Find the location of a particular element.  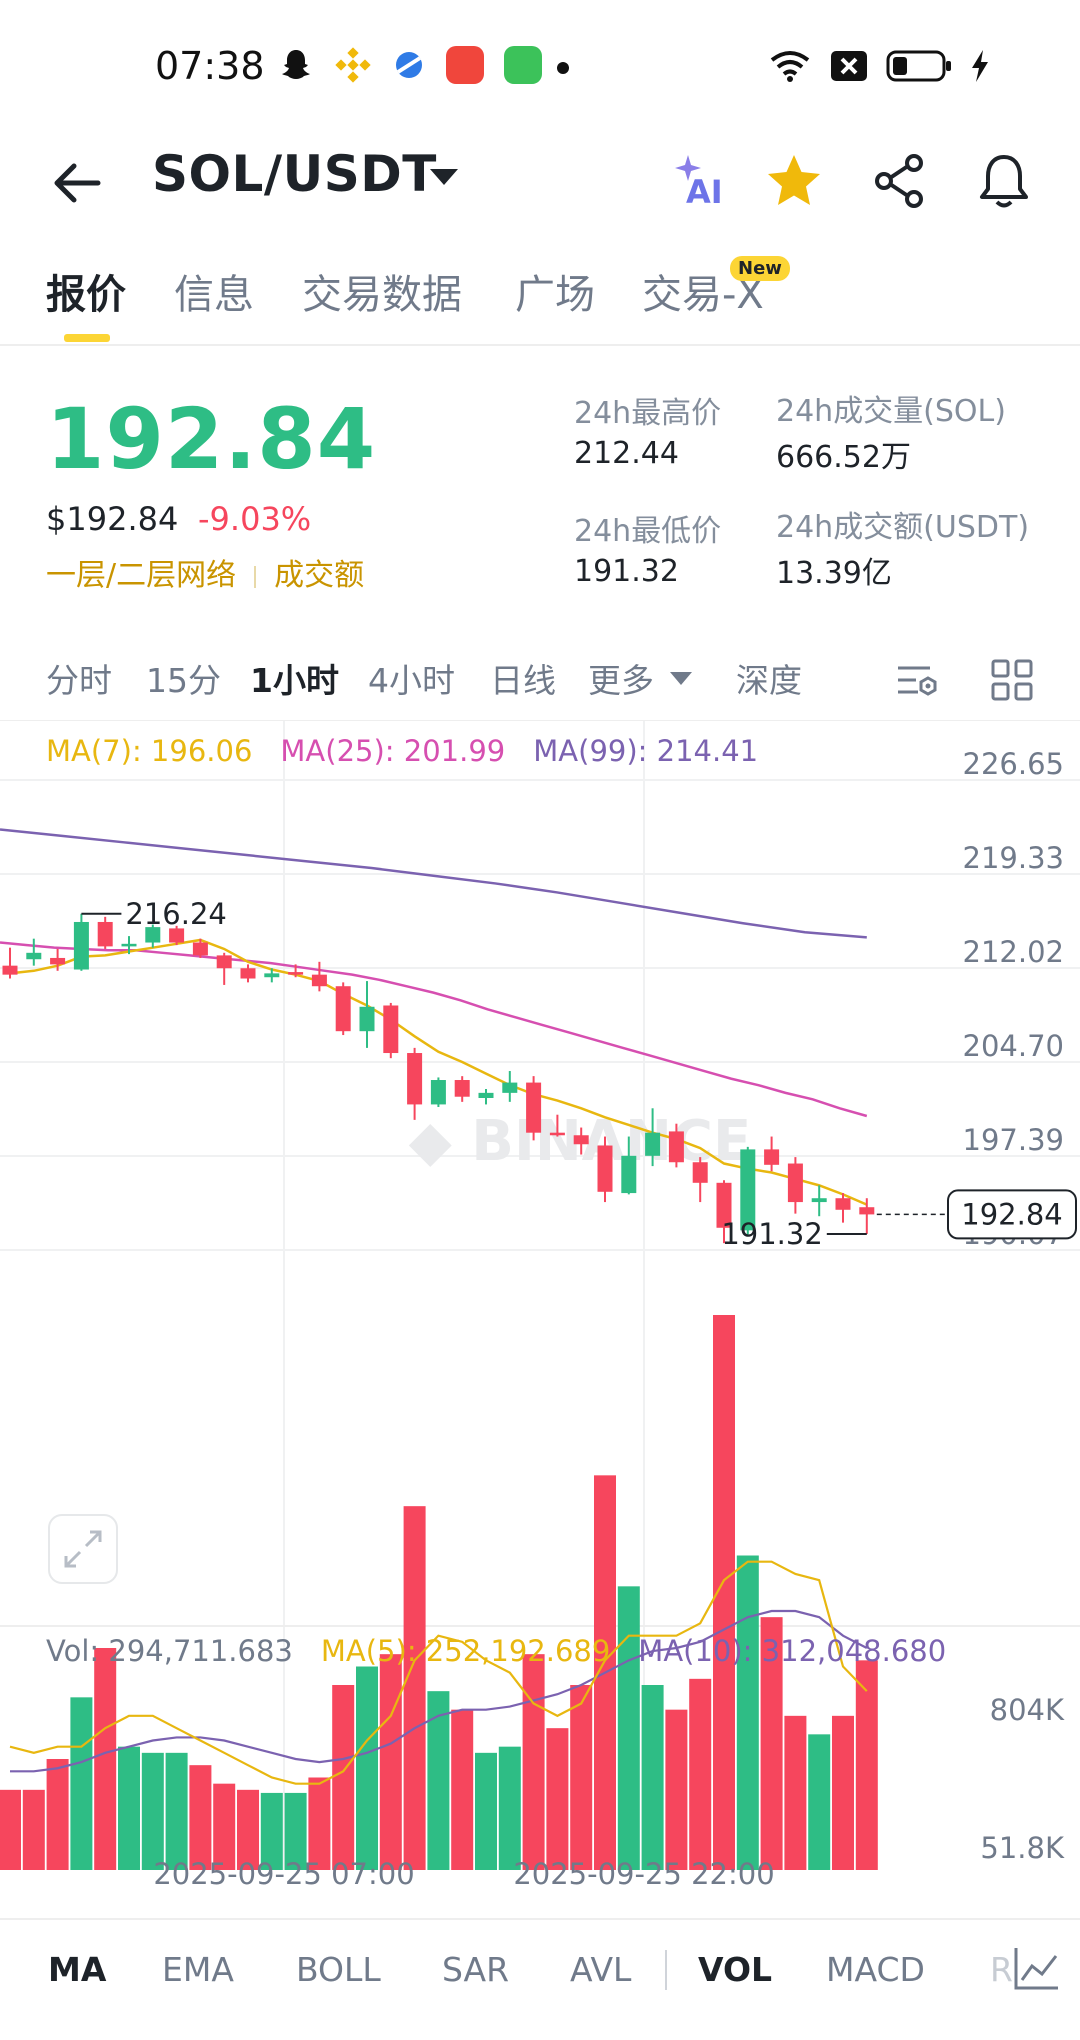

chart-settings-icon is located at coordinates (918, 680).